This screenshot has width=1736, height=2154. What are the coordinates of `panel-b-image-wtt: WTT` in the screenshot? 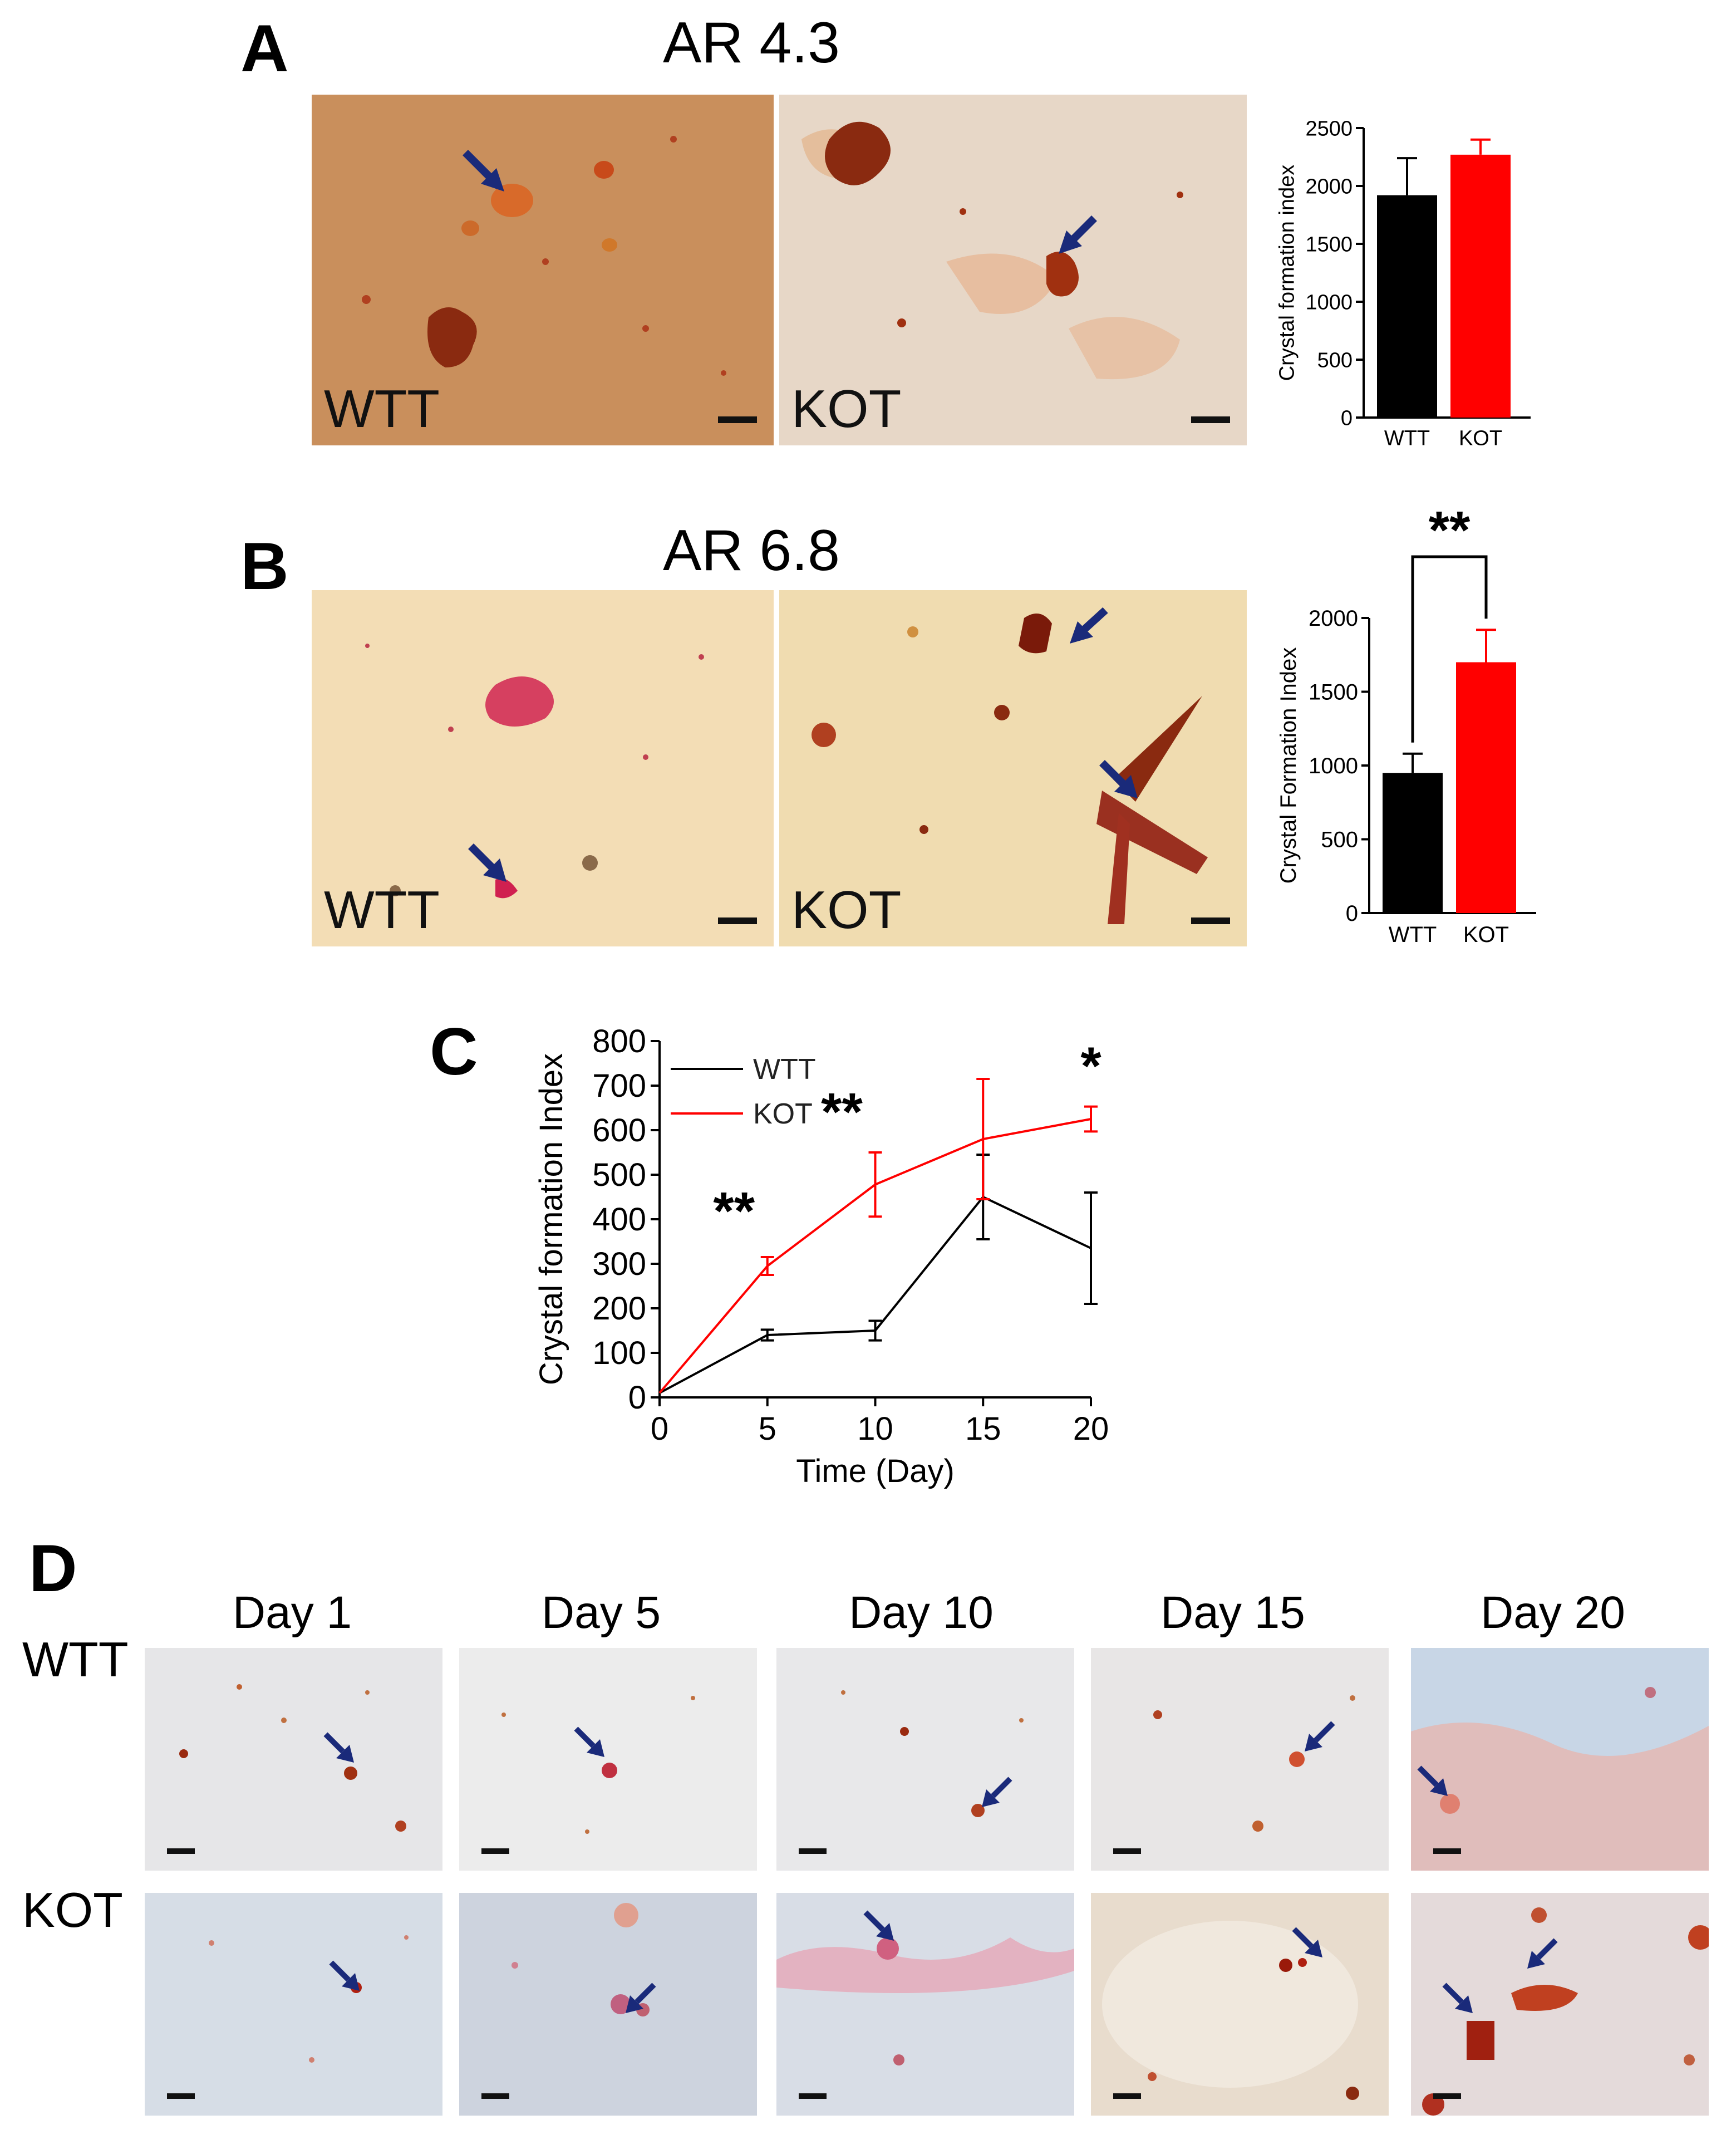 It's located at (543, 768).